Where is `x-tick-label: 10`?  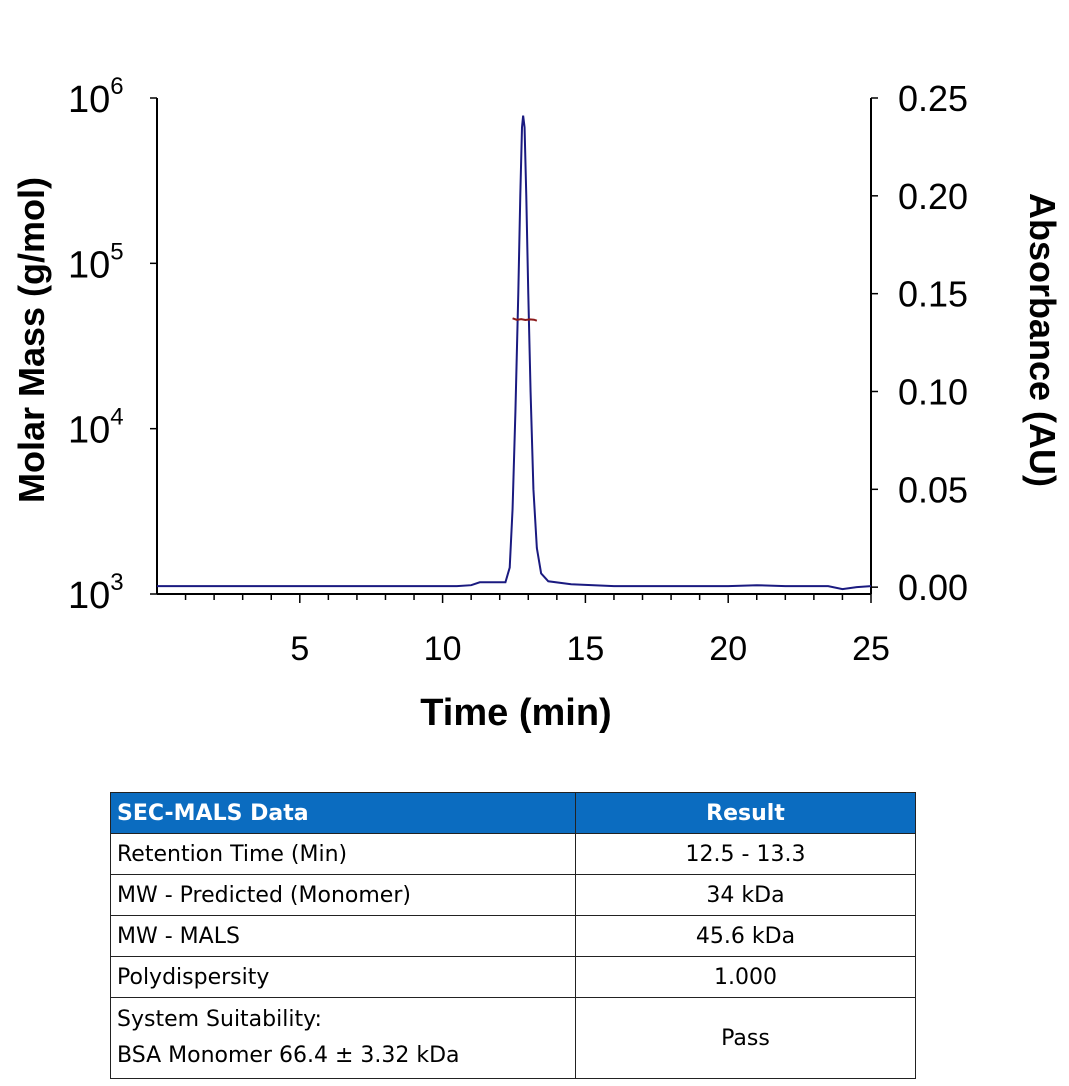 x-tick-label: 10 is located at coordinates (443, 649).